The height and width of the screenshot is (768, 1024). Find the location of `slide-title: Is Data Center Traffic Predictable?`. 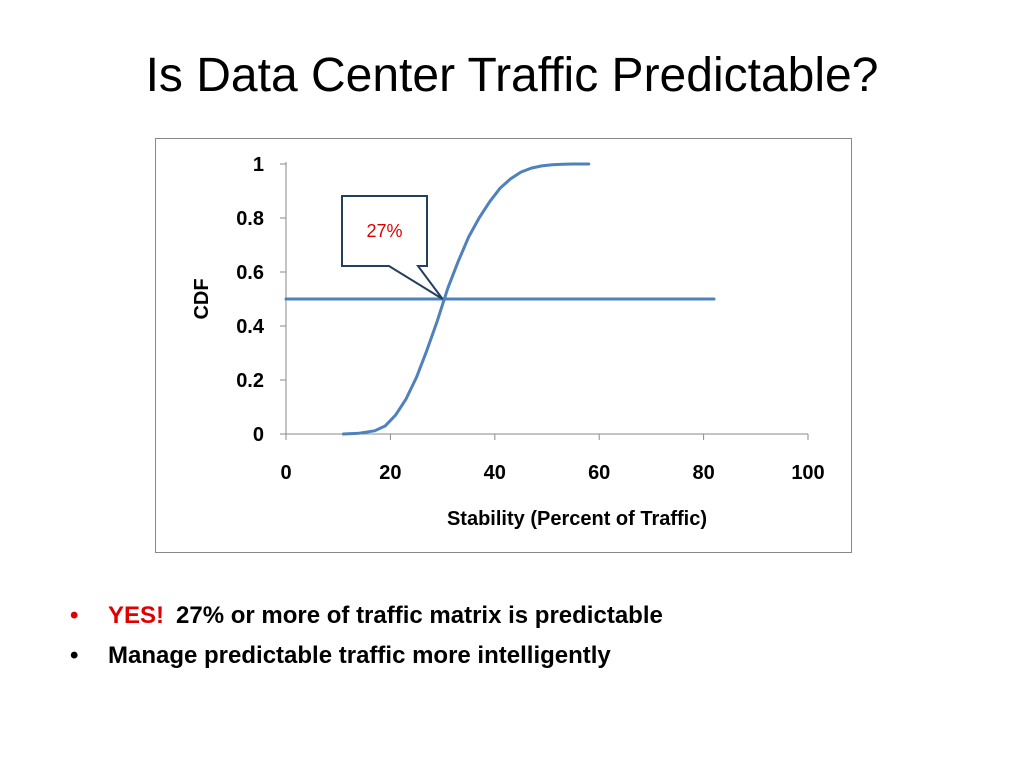

slide-title: Is Data Center Traffic Predictable? is located at coordinates (512, 75).